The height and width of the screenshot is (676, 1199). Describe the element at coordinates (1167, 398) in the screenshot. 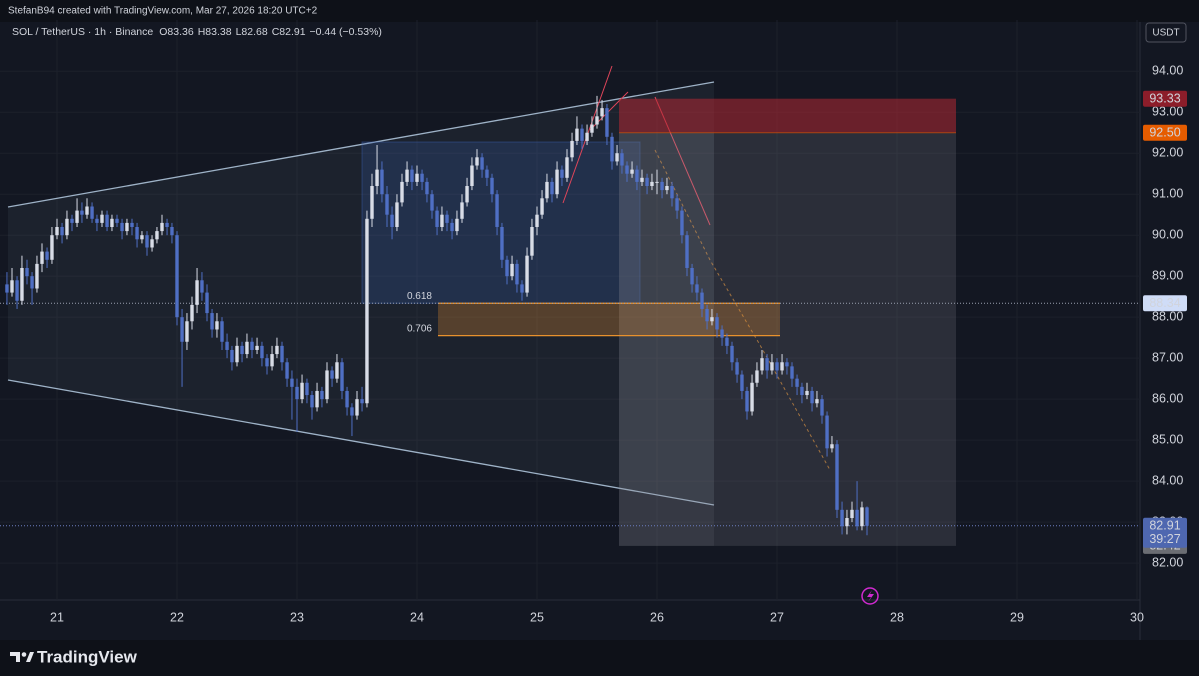

I see `y-tick-label: 86.00` at that location.